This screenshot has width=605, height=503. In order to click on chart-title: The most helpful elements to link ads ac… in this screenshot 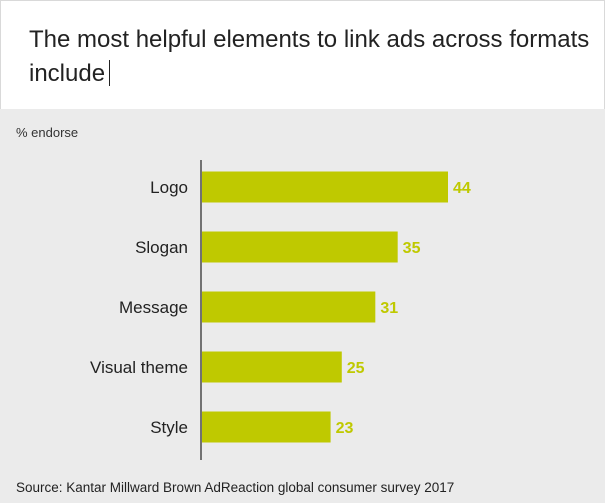, I will do `click(314, 57)`.